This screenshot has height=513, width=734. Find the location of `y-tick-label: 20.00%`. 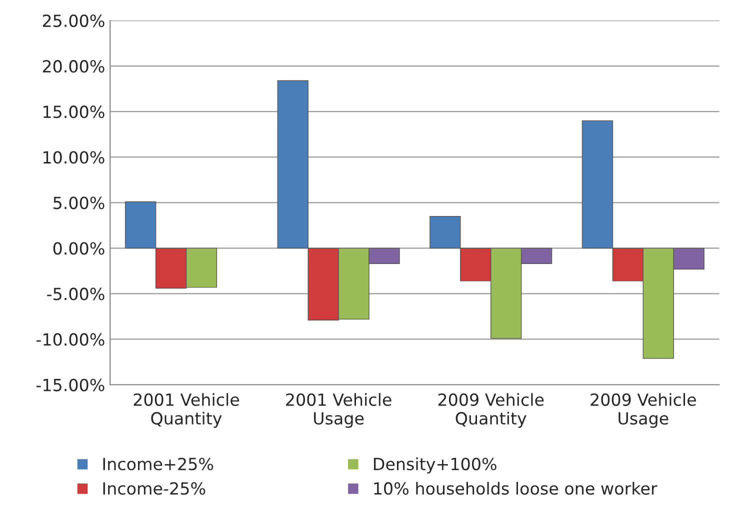

y-tick-label: 20.00% is located at coordinates (73, 66).